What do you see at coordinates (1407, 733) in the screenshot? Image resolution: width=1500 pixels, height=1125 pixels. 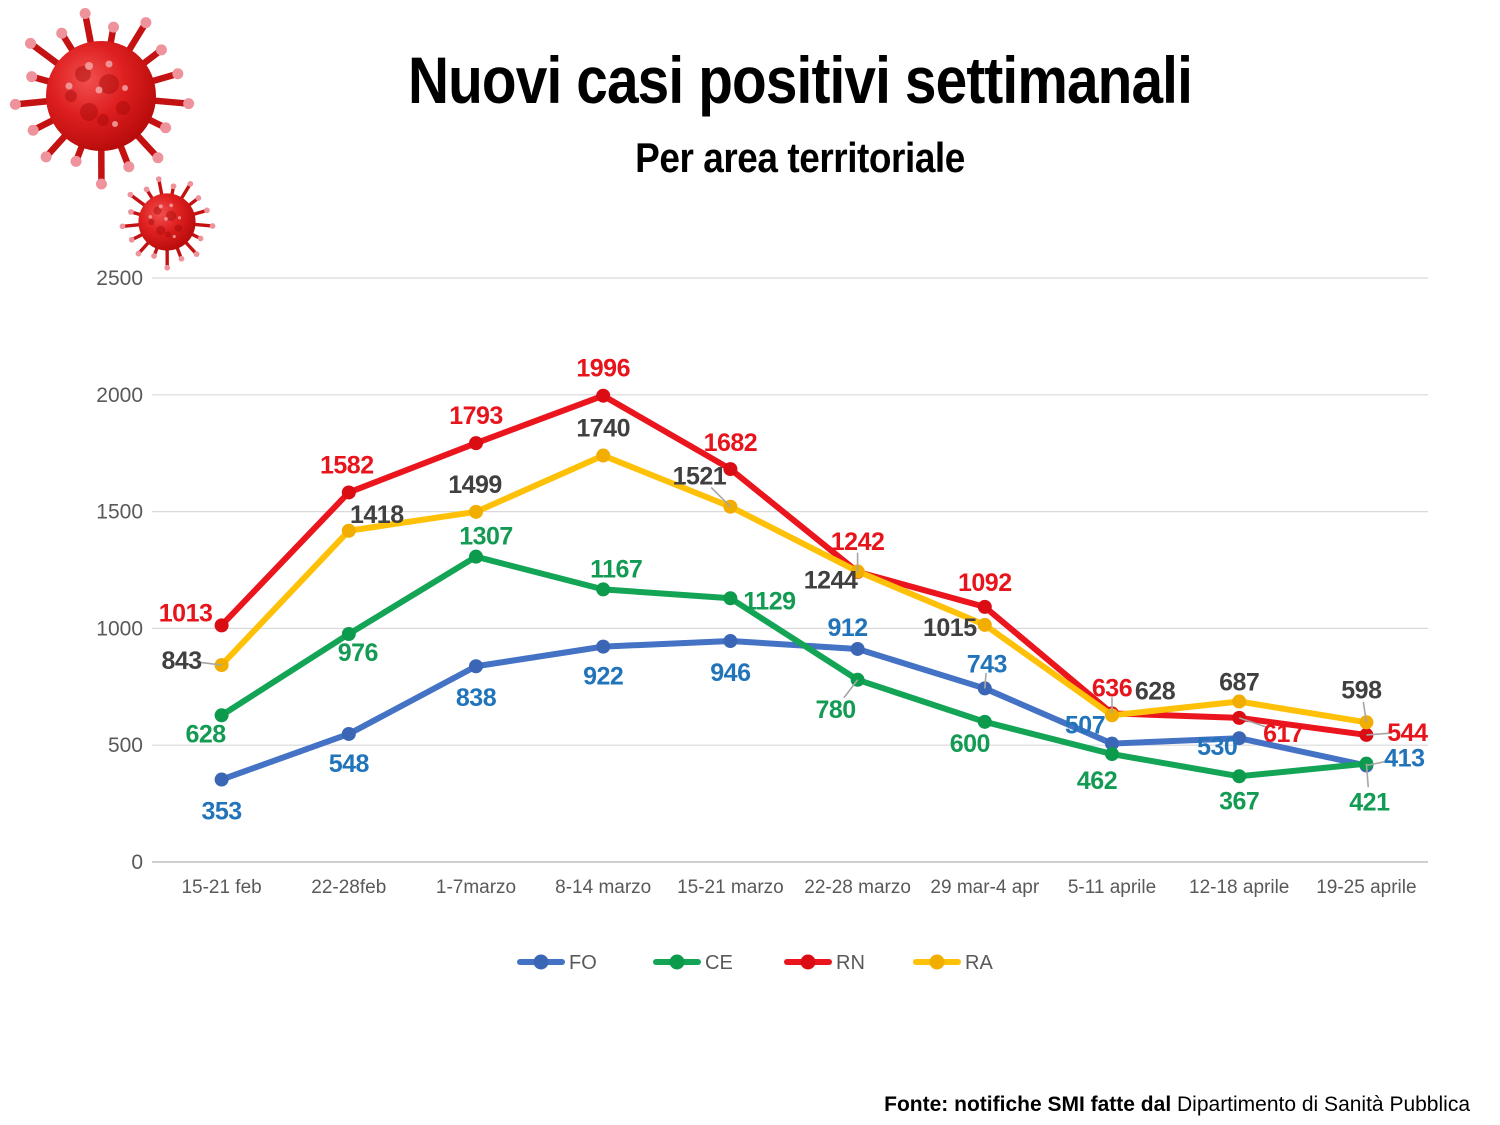 I see `data-label-RN: 544` at bounding box center [1407, 733].